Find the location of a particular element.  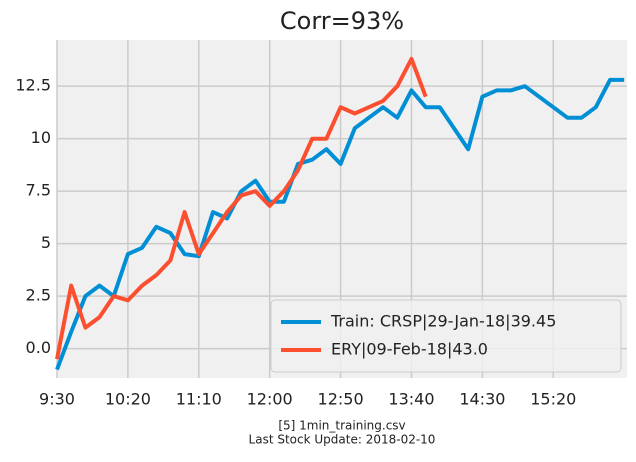

x-tick-label: 12:00 is located at coordinates (270, 399).